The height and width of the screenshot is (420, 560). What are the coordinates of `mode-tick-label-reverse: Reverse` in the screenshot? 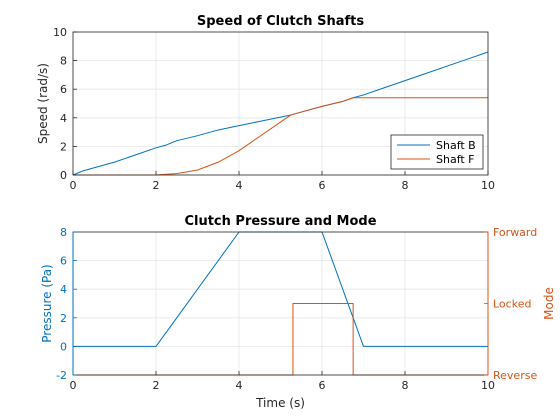 It's located at (515, 375).